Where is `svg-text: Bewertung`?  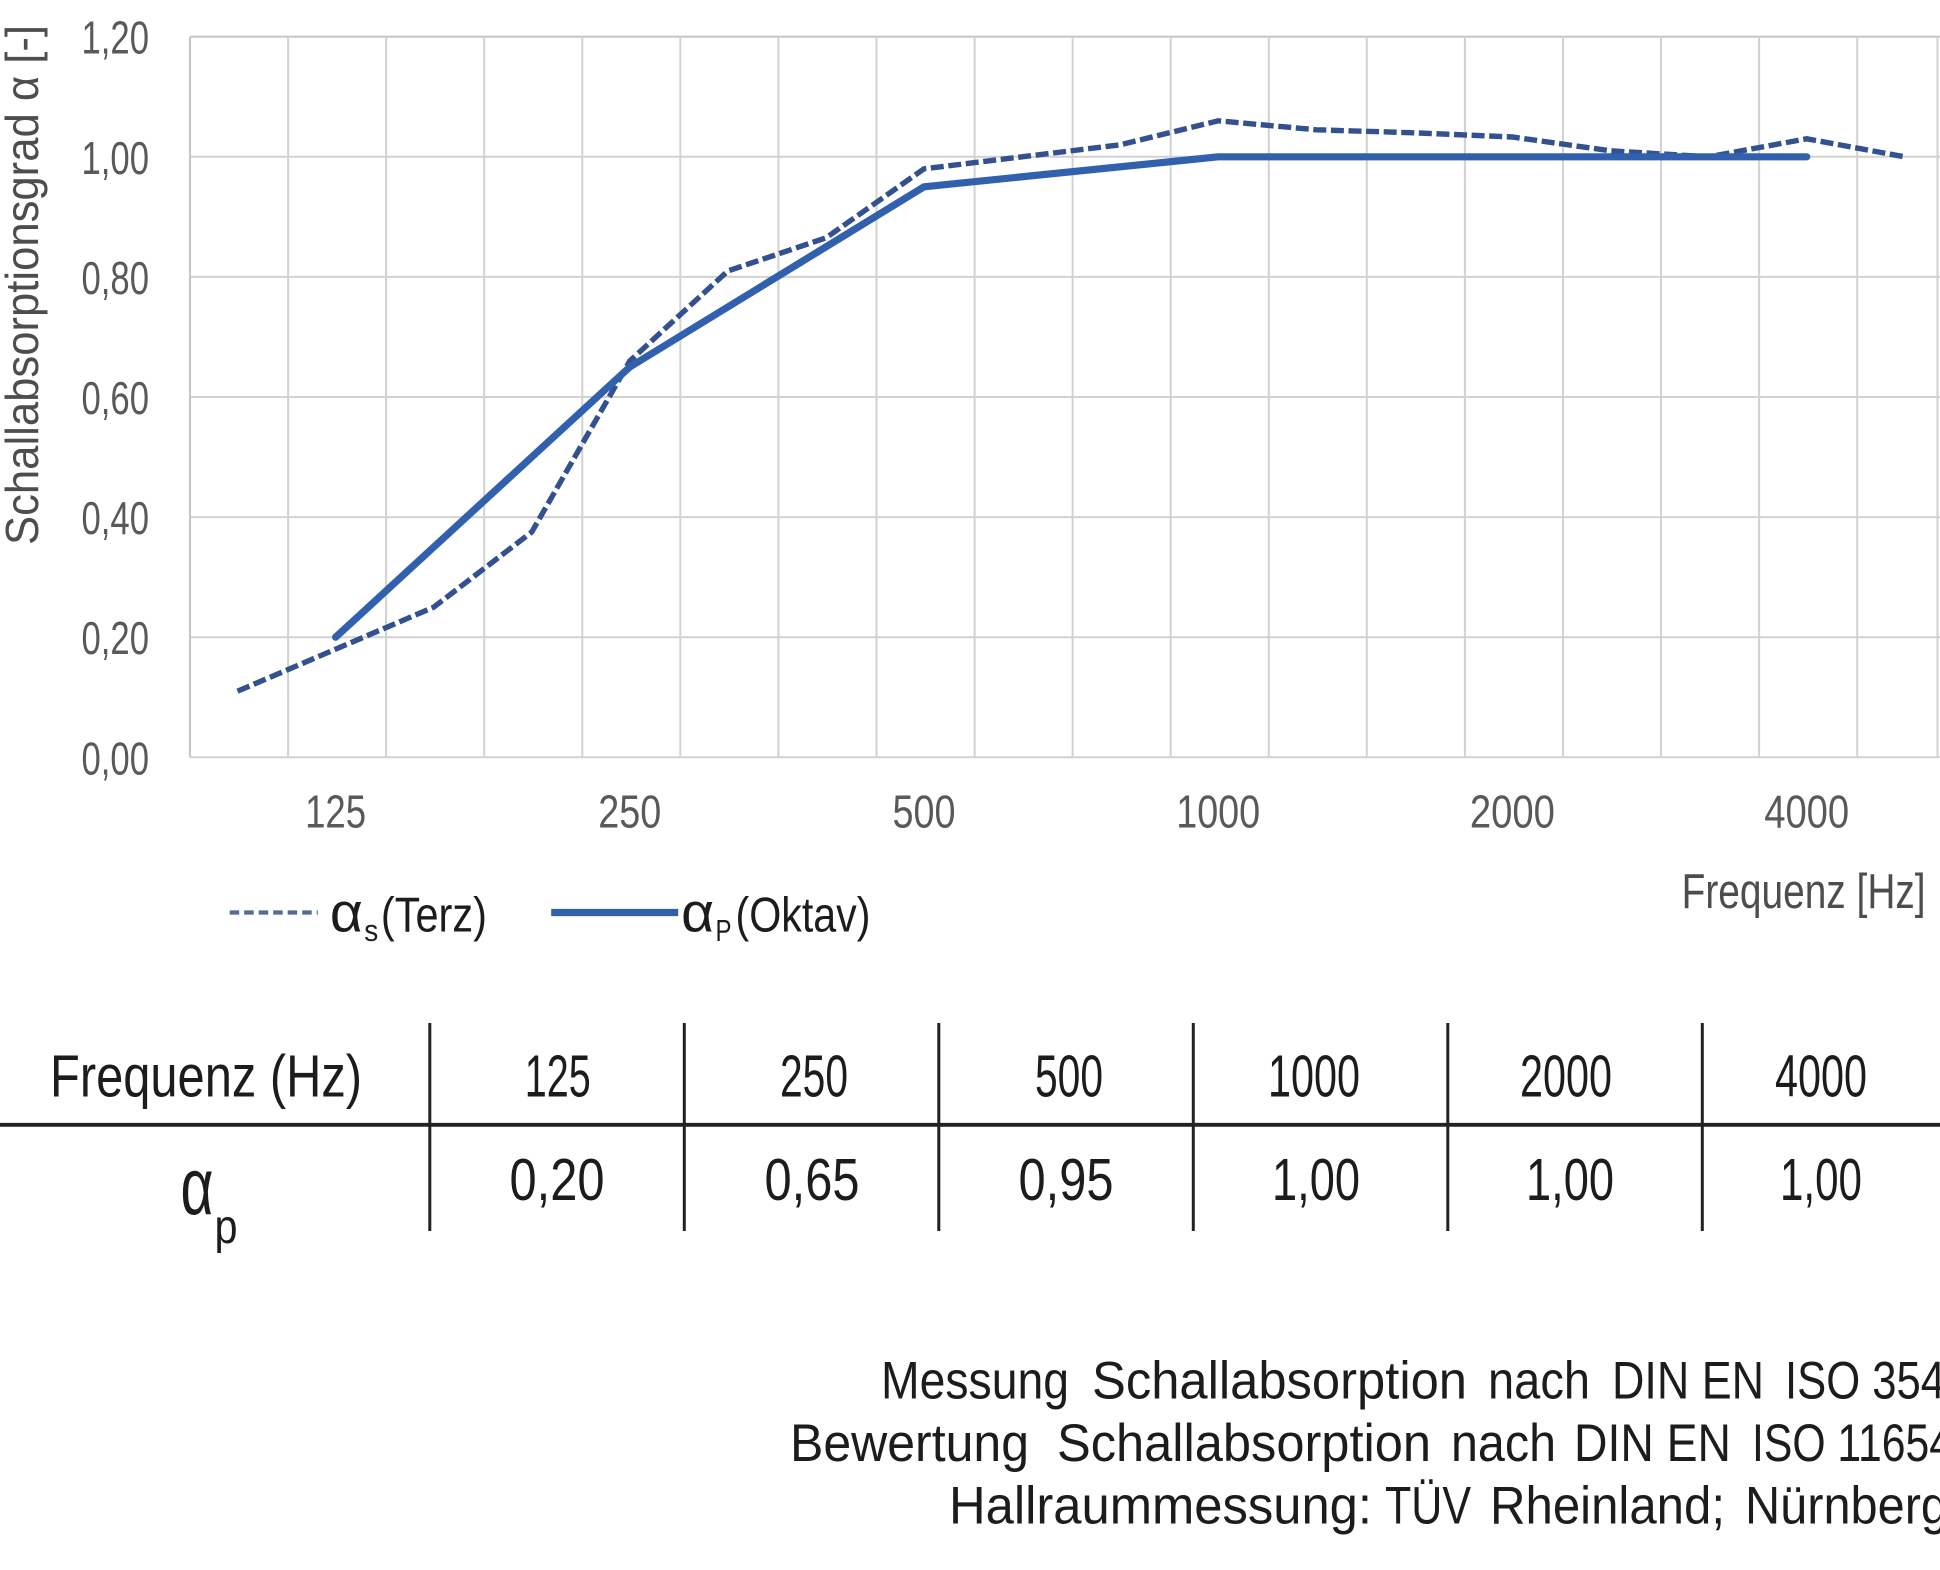
svg-text: Bewertung is located at coordinates (909, 1443).